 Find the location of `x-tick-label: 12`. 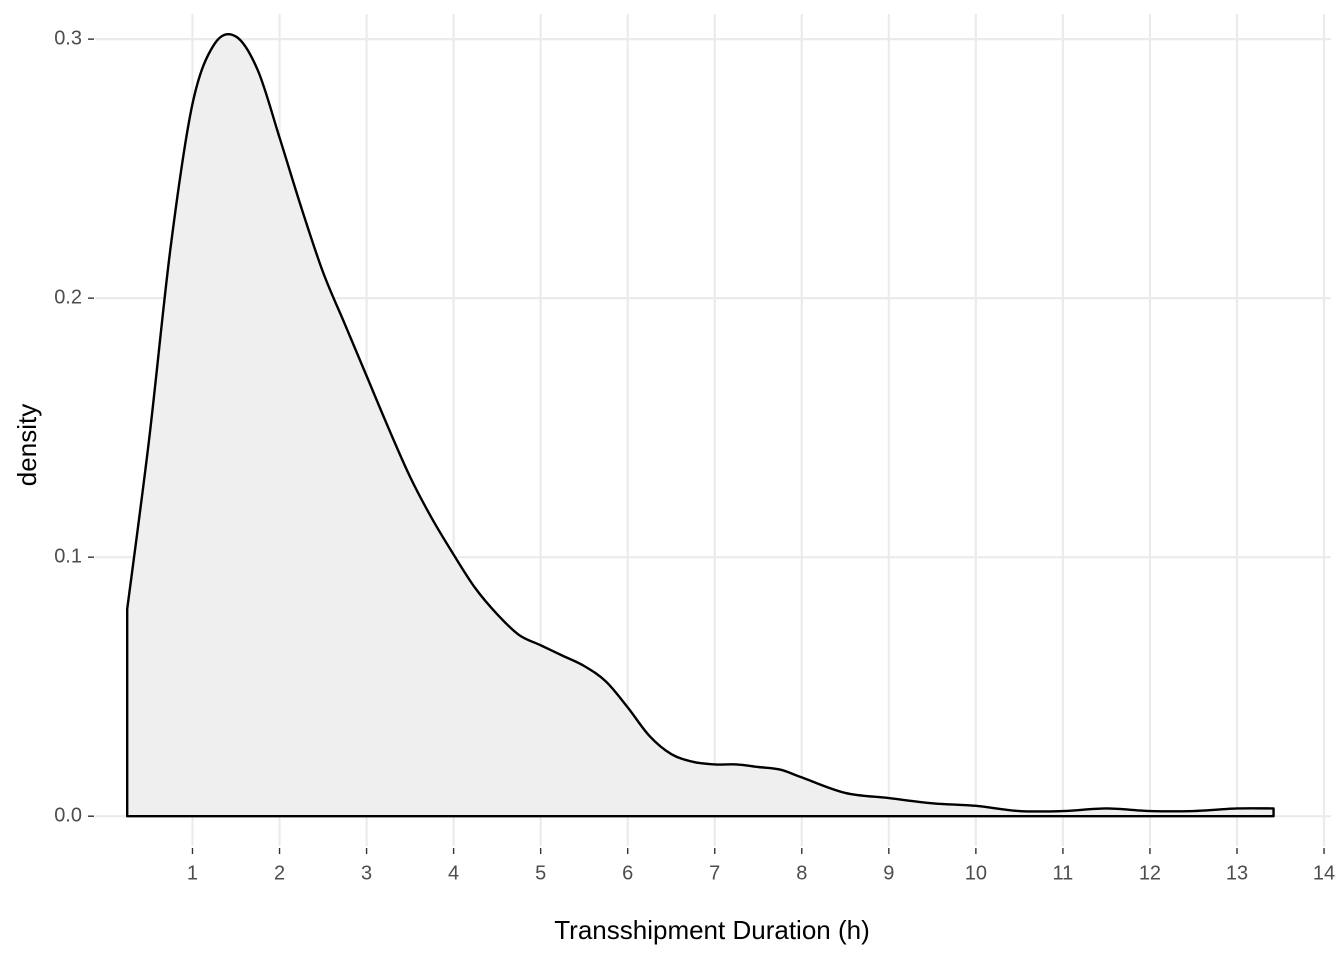

x-tick-label: 12 is located at coordinates (1150, 873).